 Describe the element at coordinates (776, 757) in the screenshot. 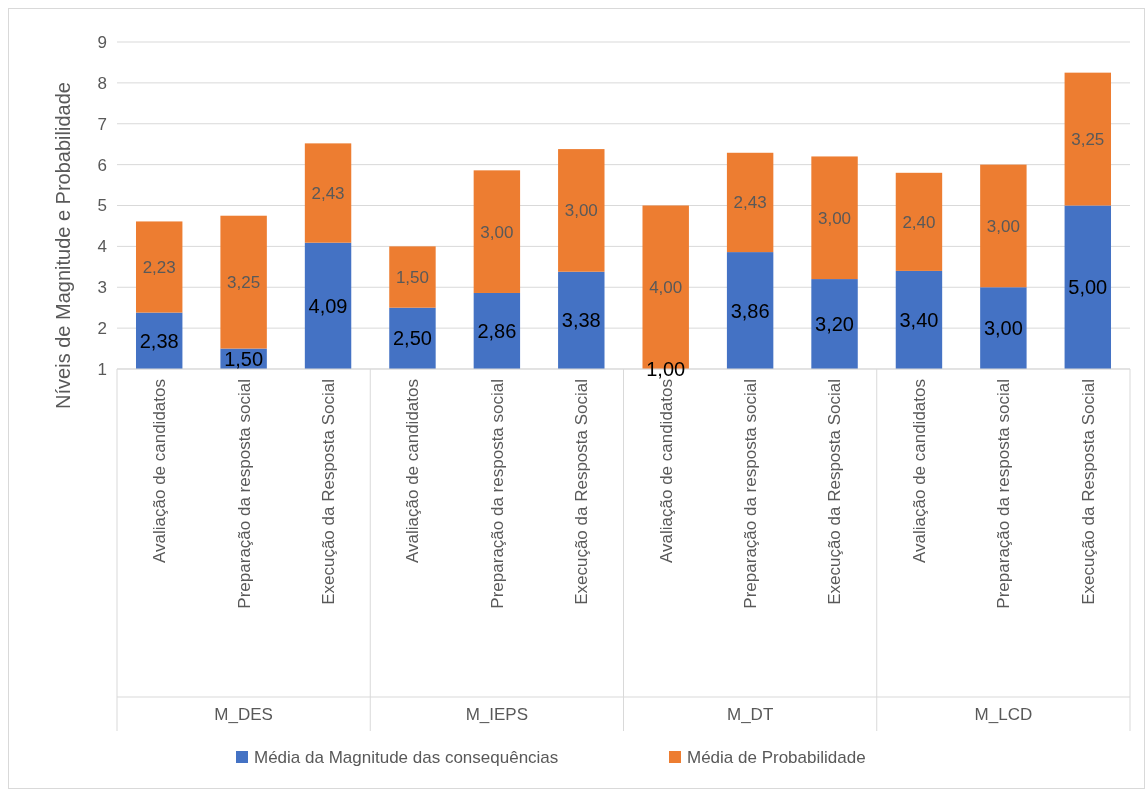

I see `legend-label: Média de Probabilidade` at that location.